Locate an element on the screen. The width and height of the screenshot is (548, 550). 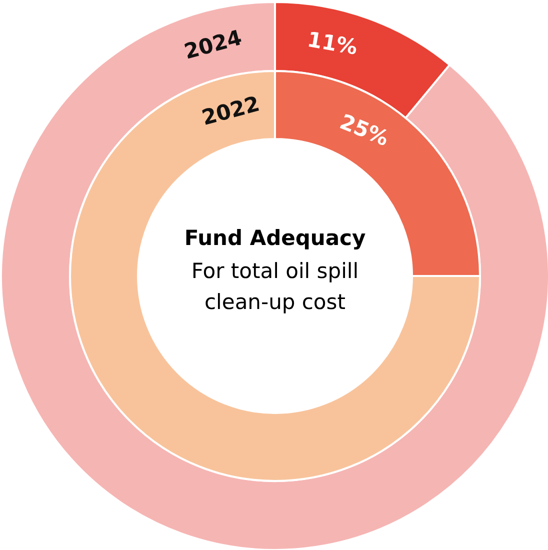
slice-label: 2024 is located at coordinates (213, 45).